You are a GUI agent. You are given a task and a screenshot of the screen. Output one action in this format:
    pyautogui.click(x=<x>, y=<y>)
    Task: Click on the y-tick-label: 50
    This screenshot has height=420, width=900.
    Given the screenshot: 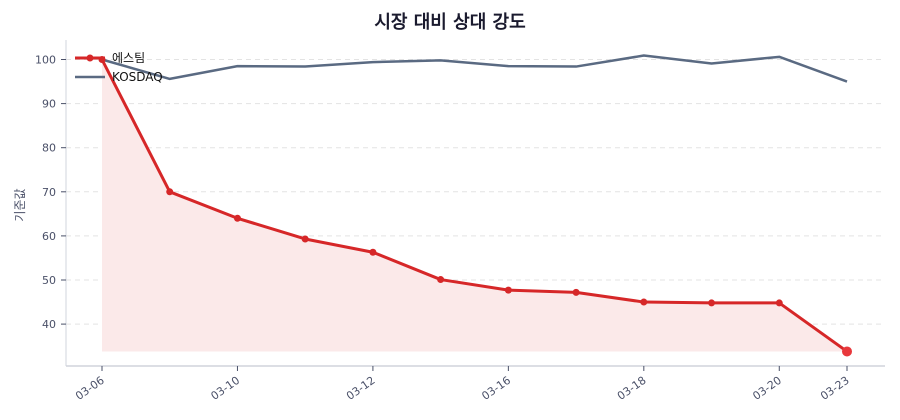 What is the action you would take?
    pyautogui.click(x=49, y=280)
    